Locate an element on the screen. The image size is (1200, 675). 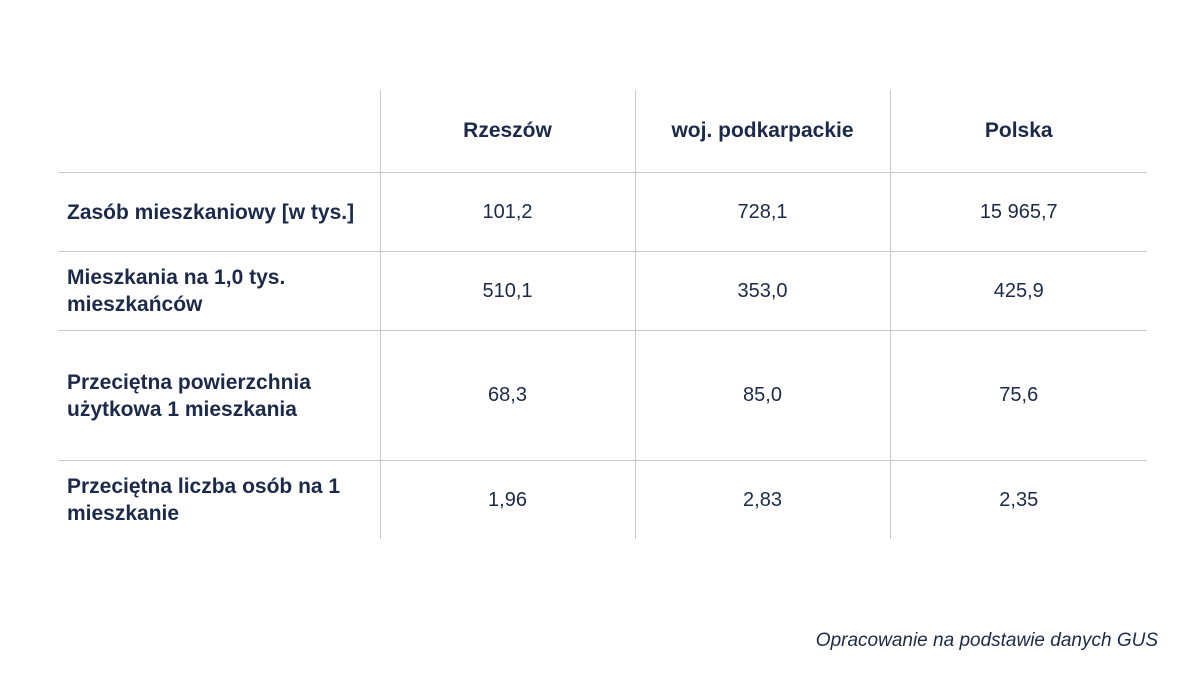
table-header-row: Rzeszów woj. podkarpackie Polska is located at coordinates (602, 131).